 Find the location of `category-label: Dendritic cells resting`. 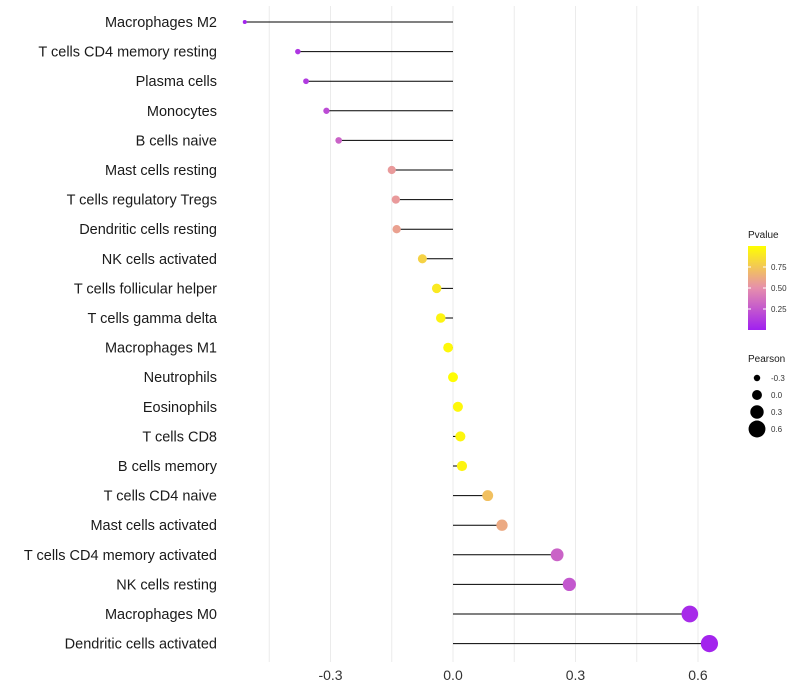

category-label: Dendritic cells resting is located at coordinates (148, 230).